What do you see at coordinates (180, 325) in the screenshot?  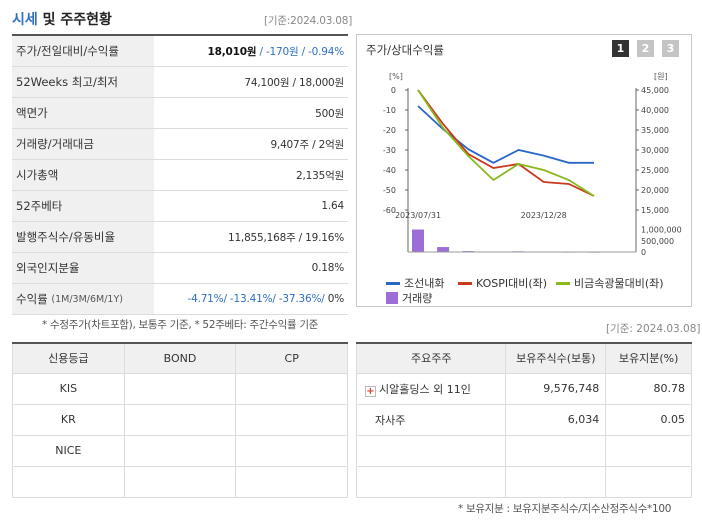 I see `quote-footnote: * 수정주가(차트포함), 보통주 기준, * 52주베타: 주간수익률 기준` at bounding box center [180, 325].